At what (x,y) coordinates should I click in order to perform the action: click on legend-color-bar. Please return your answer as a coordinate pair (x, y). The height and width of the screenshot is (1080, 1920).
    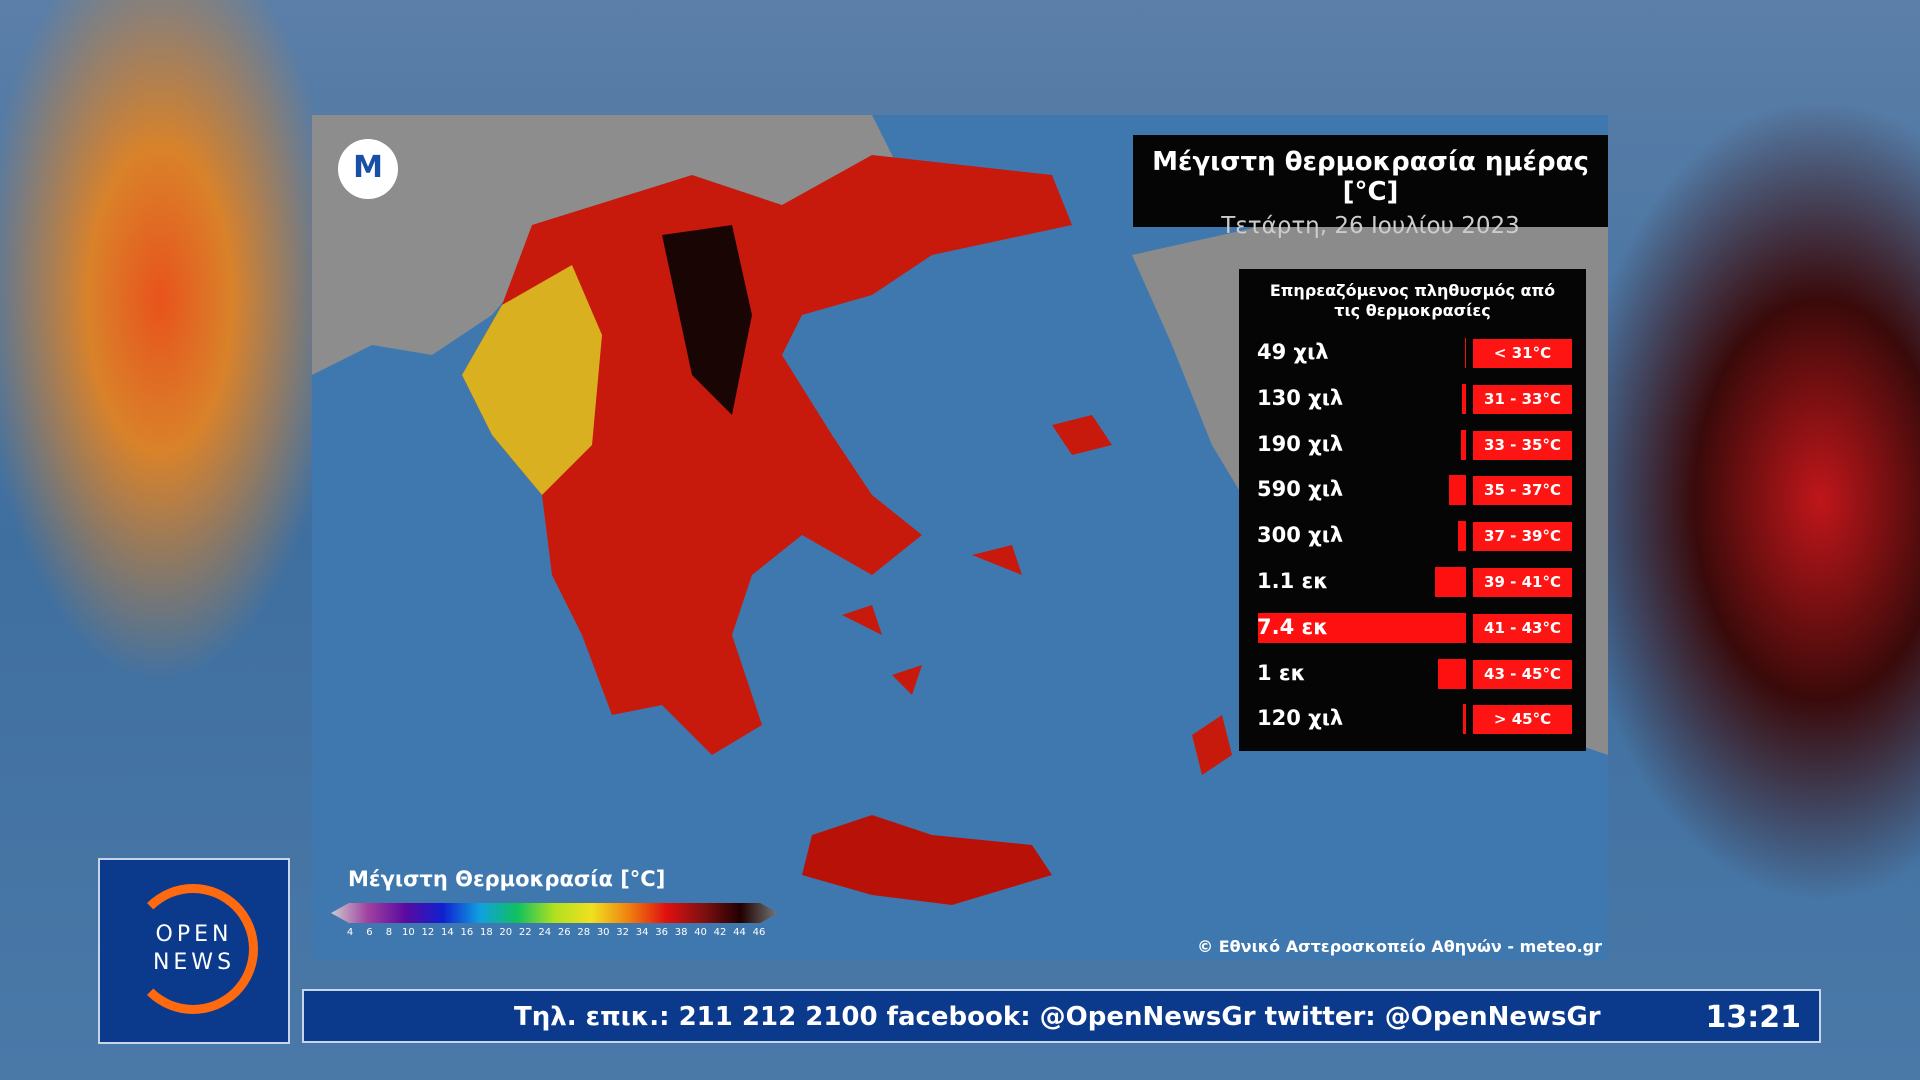
    Looking at the image, I should click on (554, 913).